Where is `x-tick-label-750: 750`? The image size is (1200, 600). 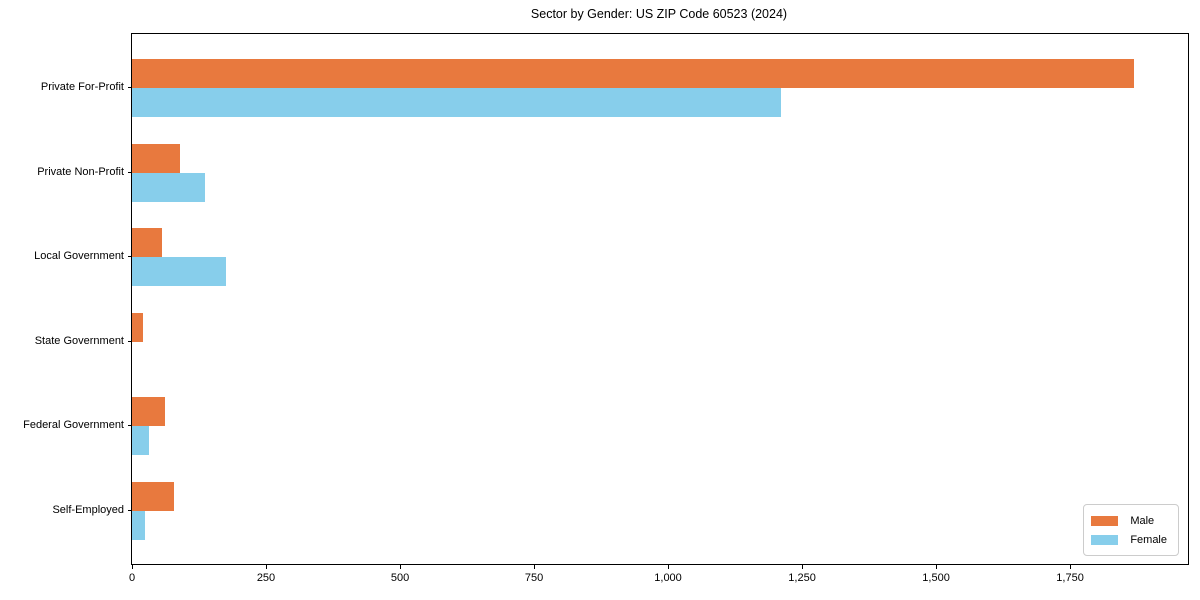 x-tick-label-750: 750 is located at coordinates (534, 578).